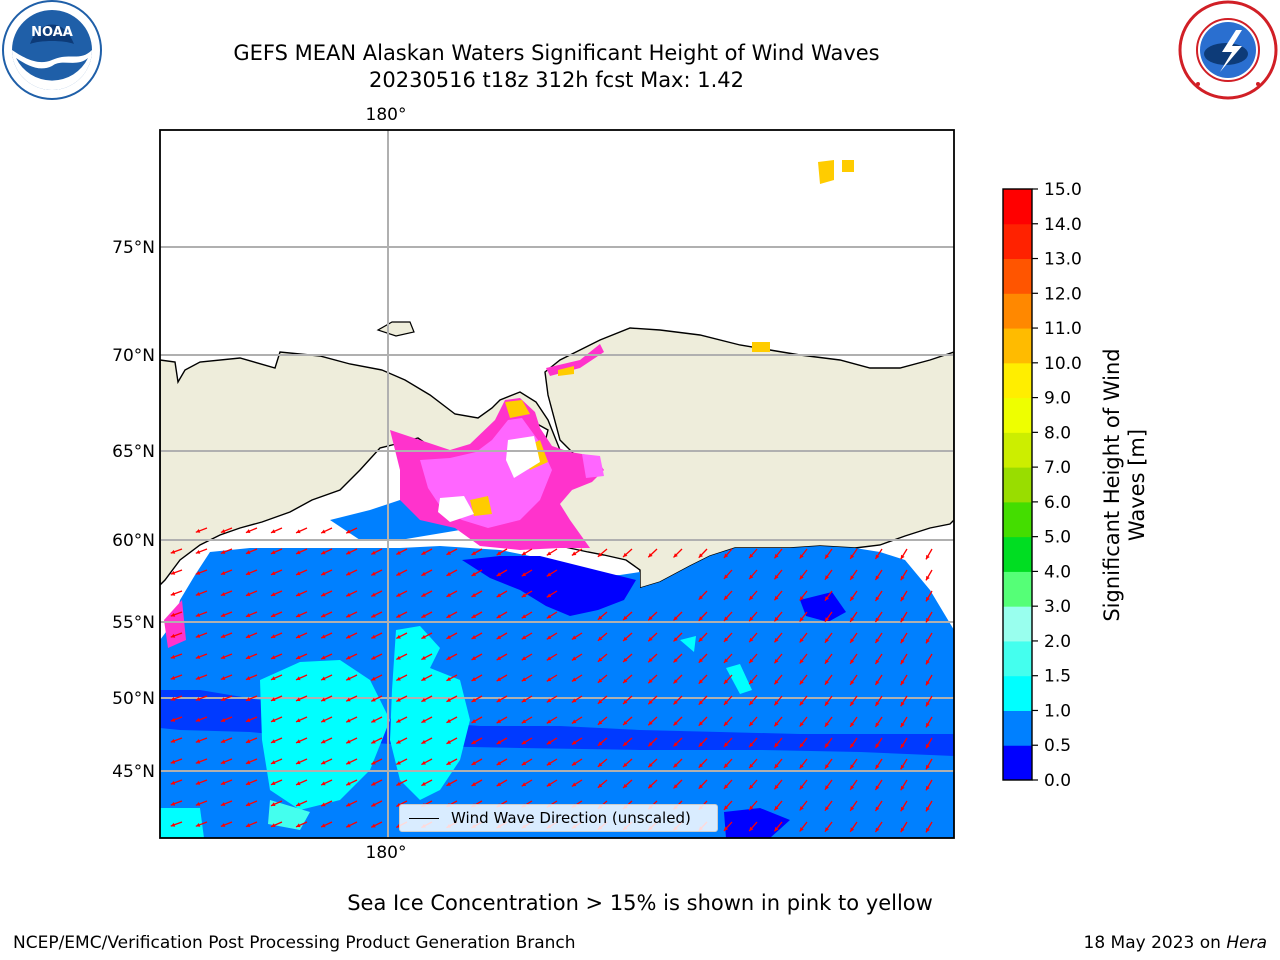 Image resolution: width=1280 pixels, height=960 pixels. Describe the element at coordinates (571, 818) in the screenshot. I see `legend-label: Wind Wave Direction (unscaled)` at that location.